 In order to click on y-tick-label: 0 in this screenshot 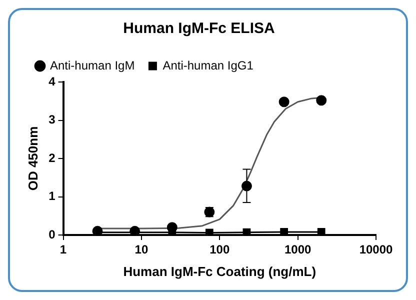, I will do `click(52, 234)`.